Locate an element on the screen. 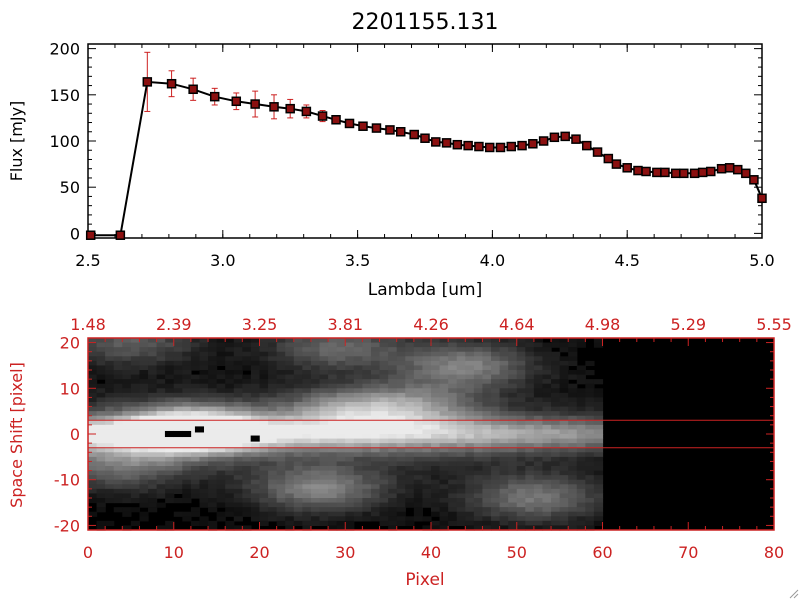 The width and height of the screenshot is (800, 600). x-tick-label: 3.0 is located at coordinates (222, 260).